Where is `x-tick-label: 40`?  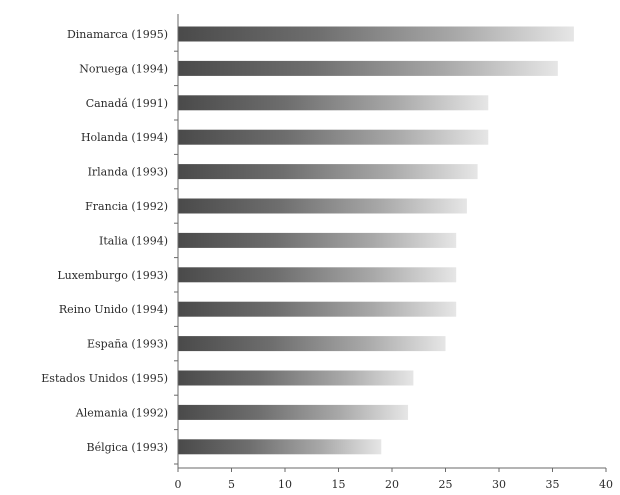
x-tick-label: 40 is located at coordinates (606, 484).